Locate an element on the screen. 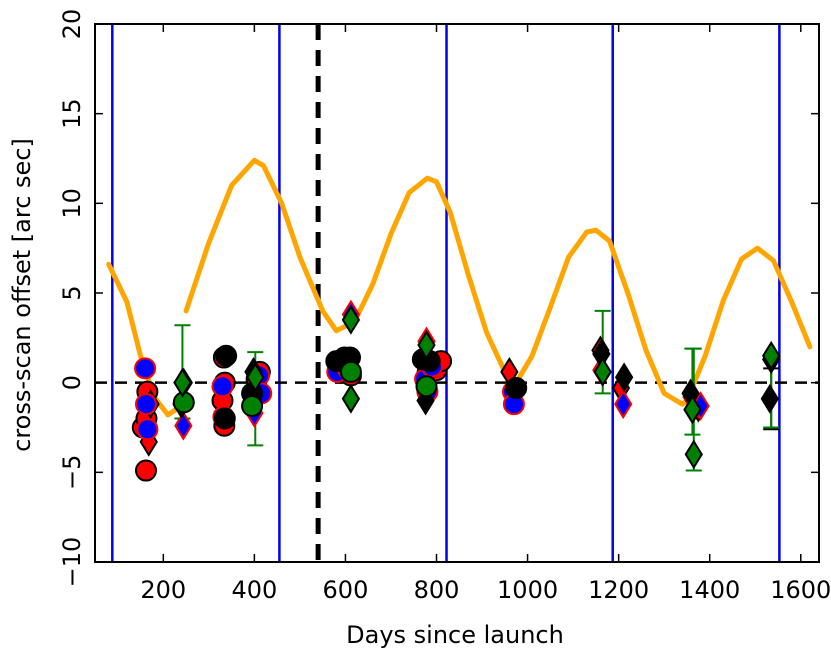 The width and height of the screenshot is (831, 660). x-tick-label: 1200 is located at coordinates (618, 590).